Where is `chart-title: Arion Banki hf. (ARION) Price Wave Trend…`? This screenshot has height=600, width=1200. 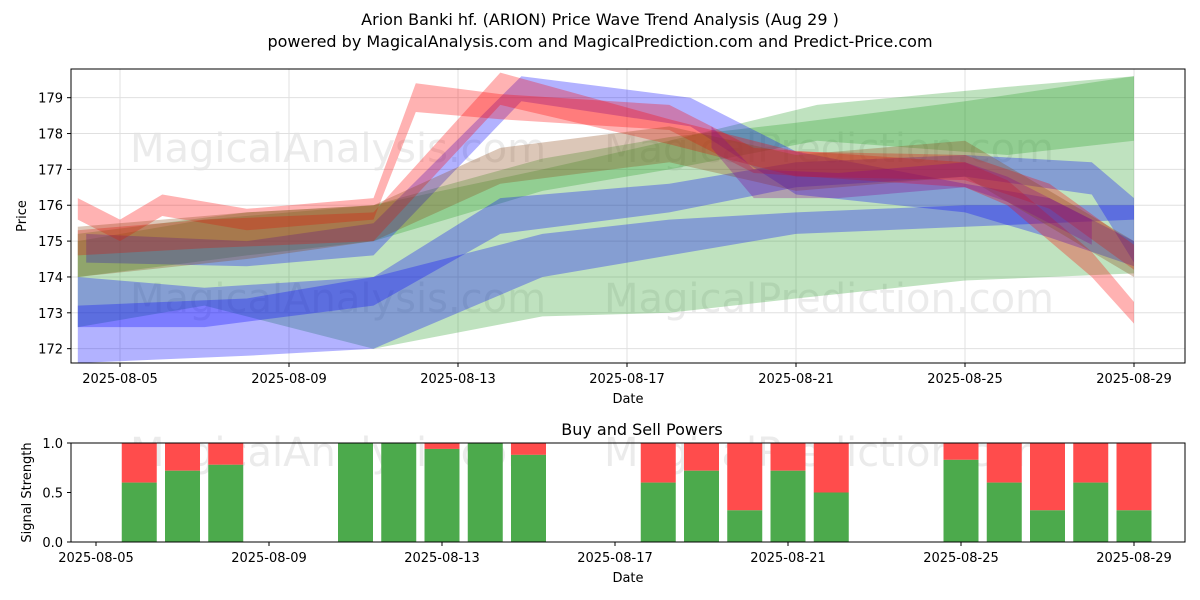 chart-title: Arion Banki hf. (ARION) Price Wave Trend… is located at coordinates (600, 19).